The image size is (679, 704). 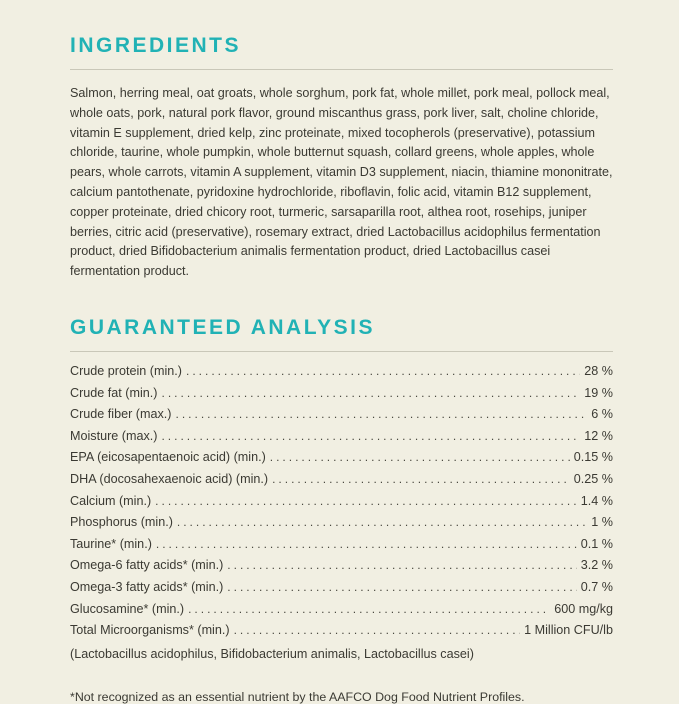 I want to click on analysis-row-value: 0.7 %, so click(x=596, y=586).